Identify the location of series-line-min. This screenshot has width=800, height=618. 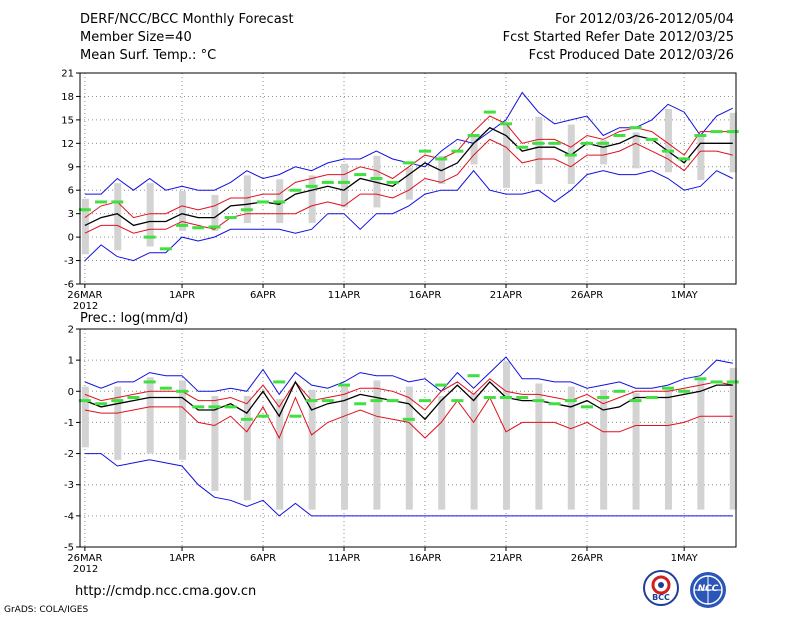
(408, 485).